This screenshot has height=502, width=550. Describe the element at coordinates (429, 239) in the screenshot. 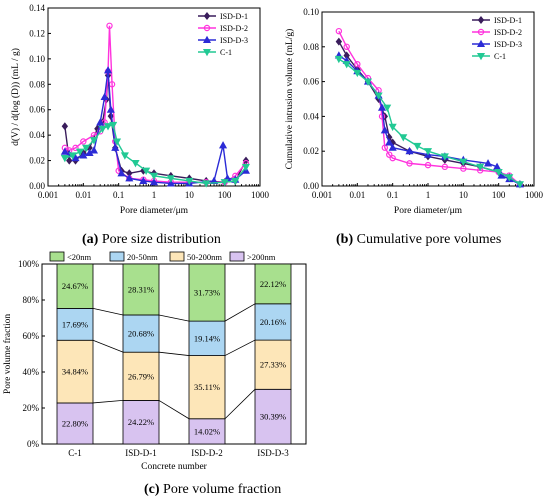

I see `caption-b-text: Cumulative pore volumes` at that location.